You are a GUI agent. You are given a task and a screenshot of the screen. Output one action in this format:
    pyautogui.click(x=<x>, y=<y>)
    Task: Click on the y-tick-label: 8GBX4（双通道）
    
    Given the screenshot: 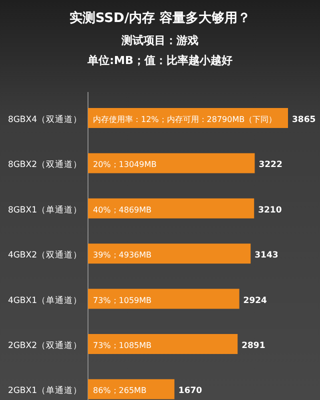 What is the action you would take?
    pyautogui.click(x=45, y=119)
    